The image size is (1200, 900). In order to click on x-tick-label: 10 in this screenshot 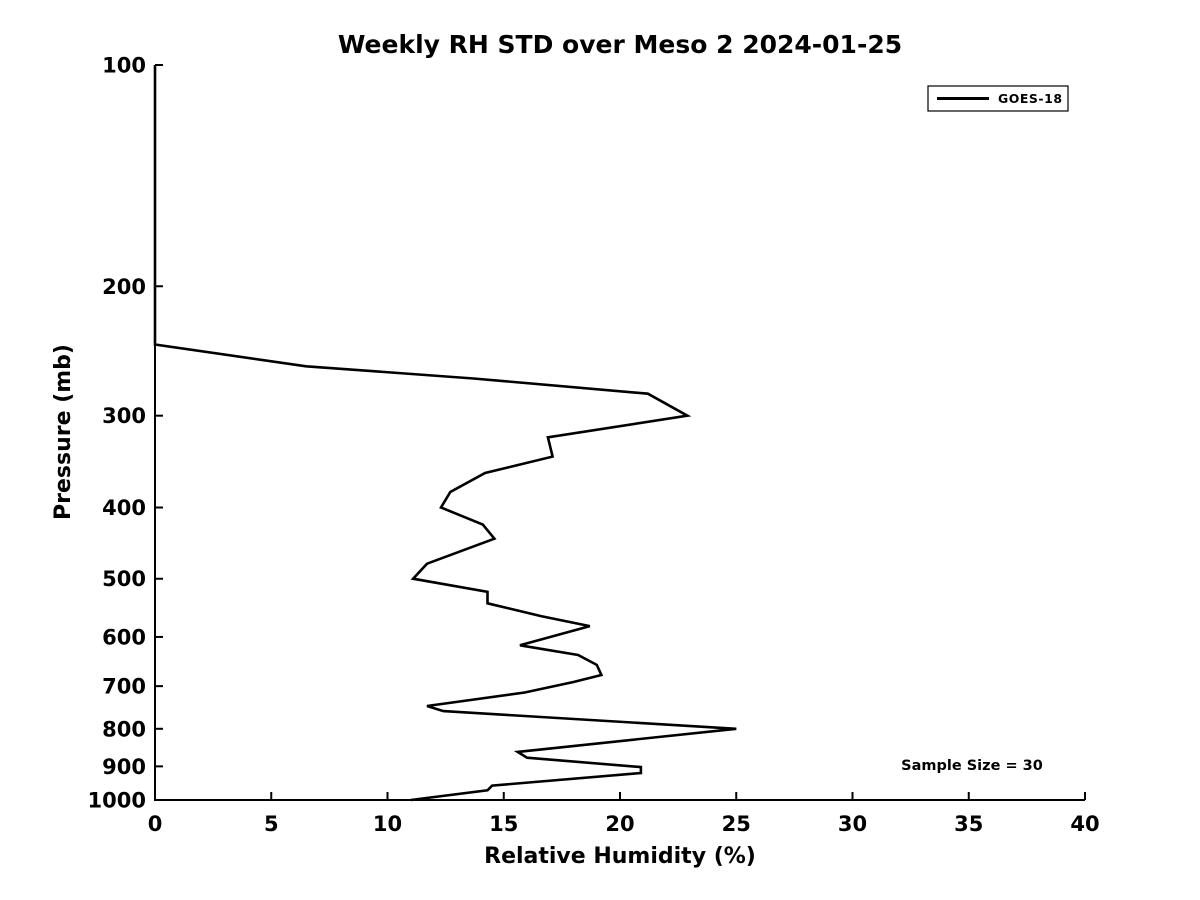, I will do `click(387, 824)`.